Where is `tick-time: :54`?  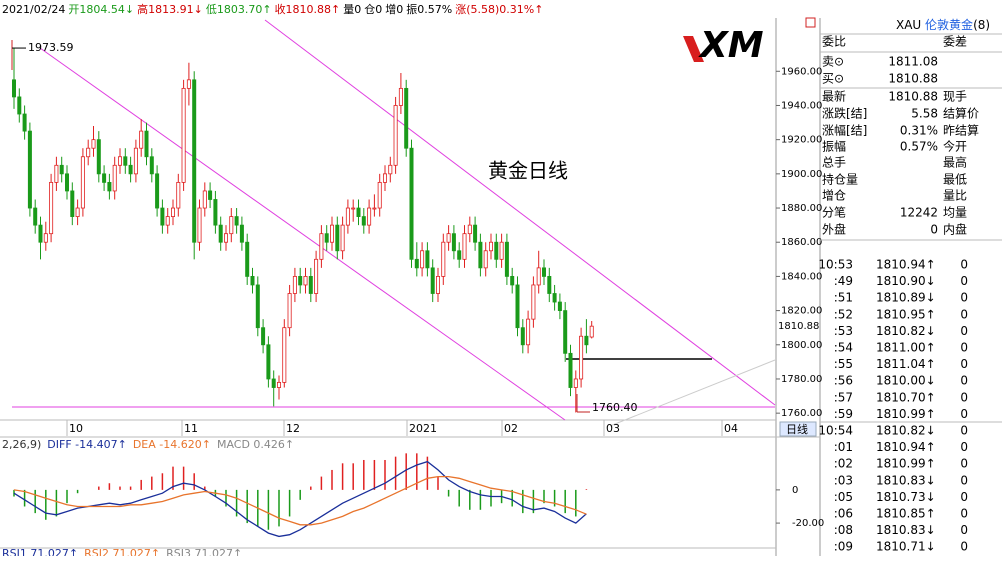
tick-time: :54 is located at coordinates (843, 348).